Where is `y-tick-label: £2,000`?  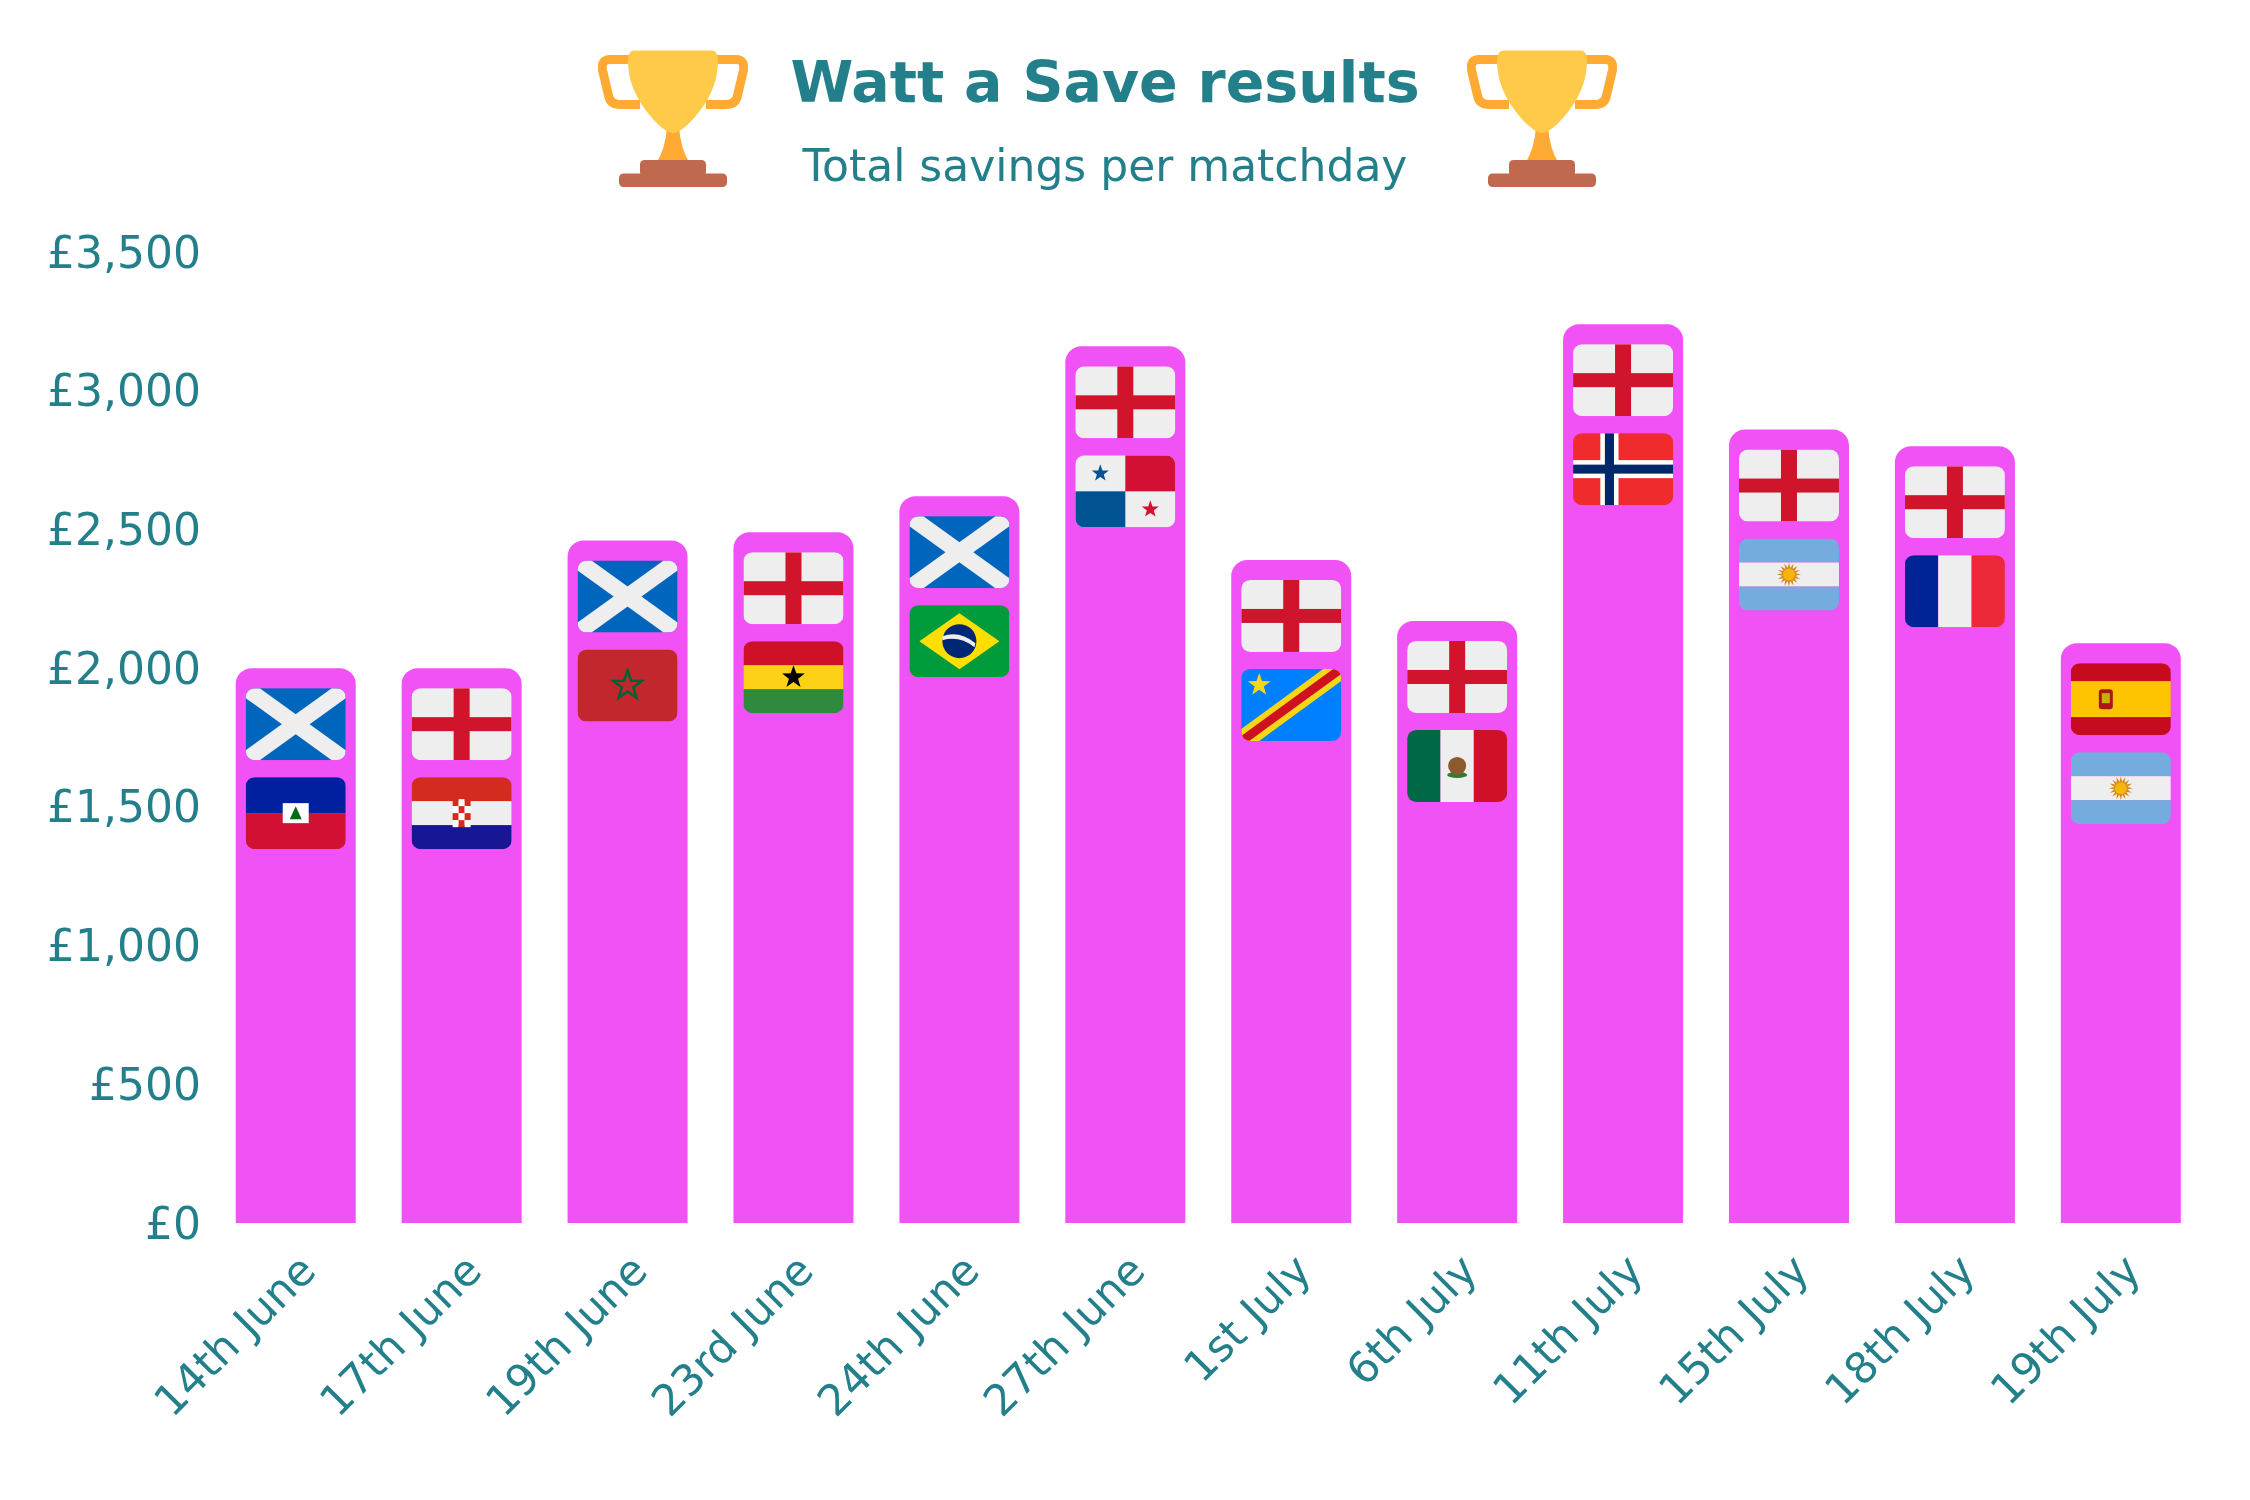 y-tick-label: £2,000 is located at coordinates (124, 668).